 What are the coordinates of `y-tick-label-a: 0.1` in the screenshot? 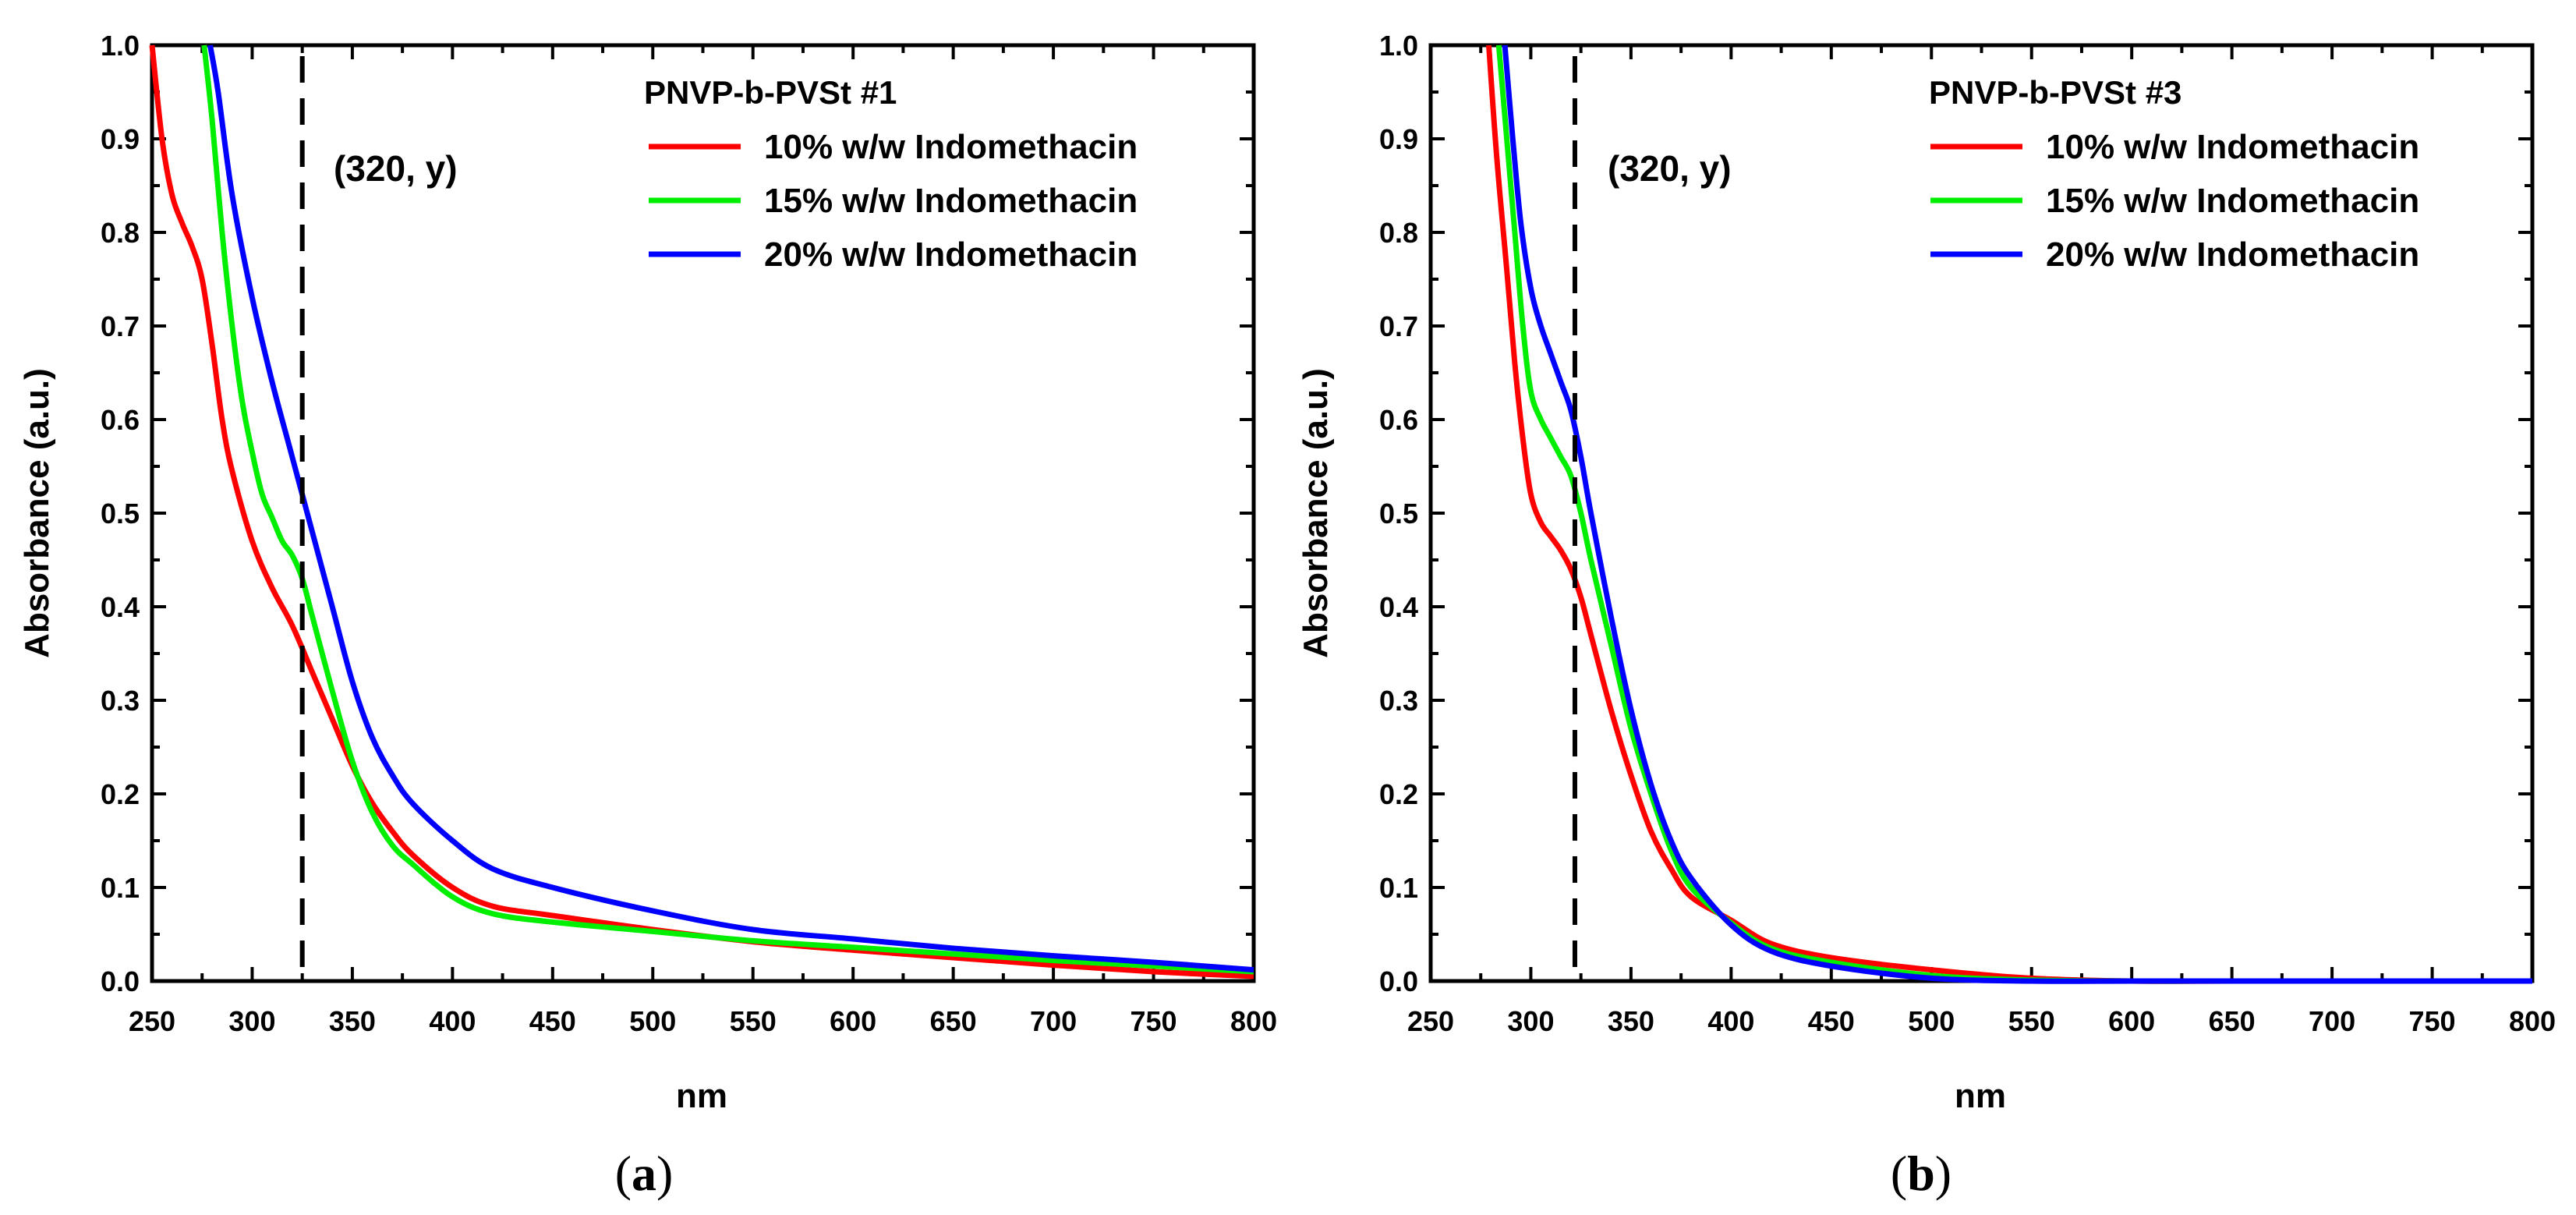 It's located at (120, 888).